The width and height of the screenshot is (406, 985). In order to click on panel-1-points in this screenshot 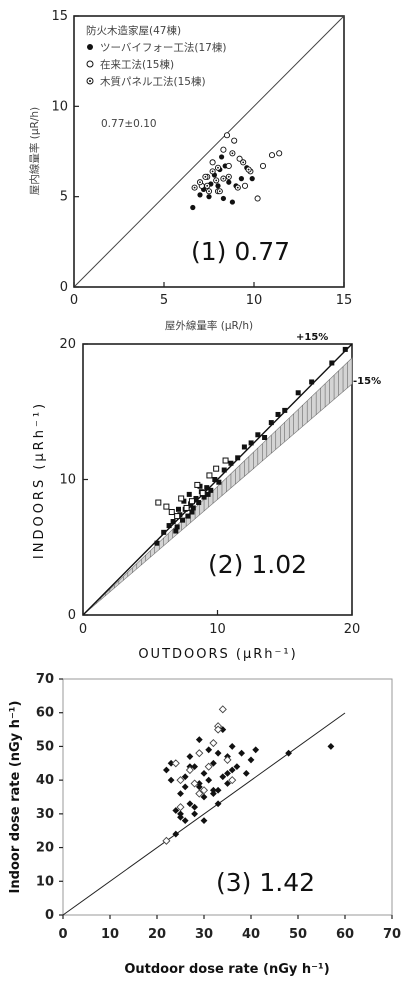, I will do `click(236, 171)`.